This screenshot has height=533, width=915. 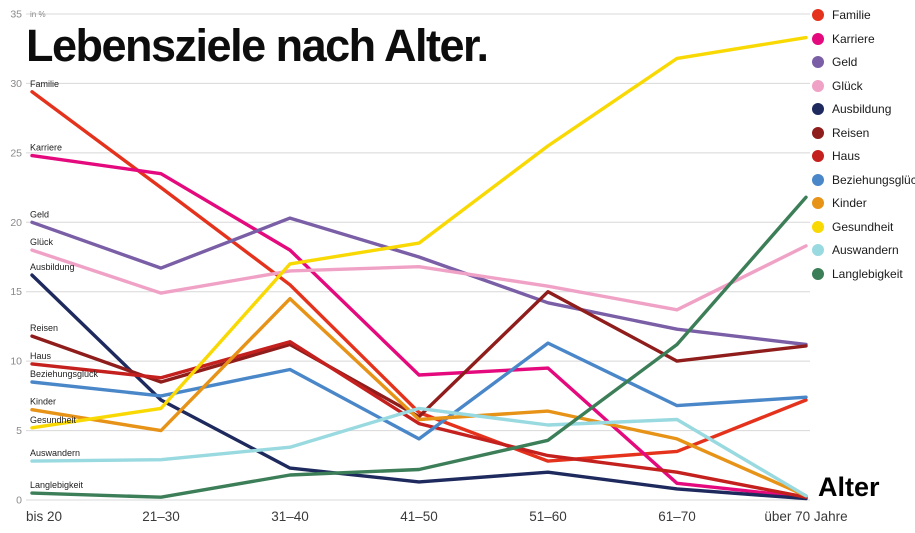 What do you see at coordinates (46, 148) in the screenshot?
I see `series-label-karriere: Karriere` at bounding box center [46, 148].